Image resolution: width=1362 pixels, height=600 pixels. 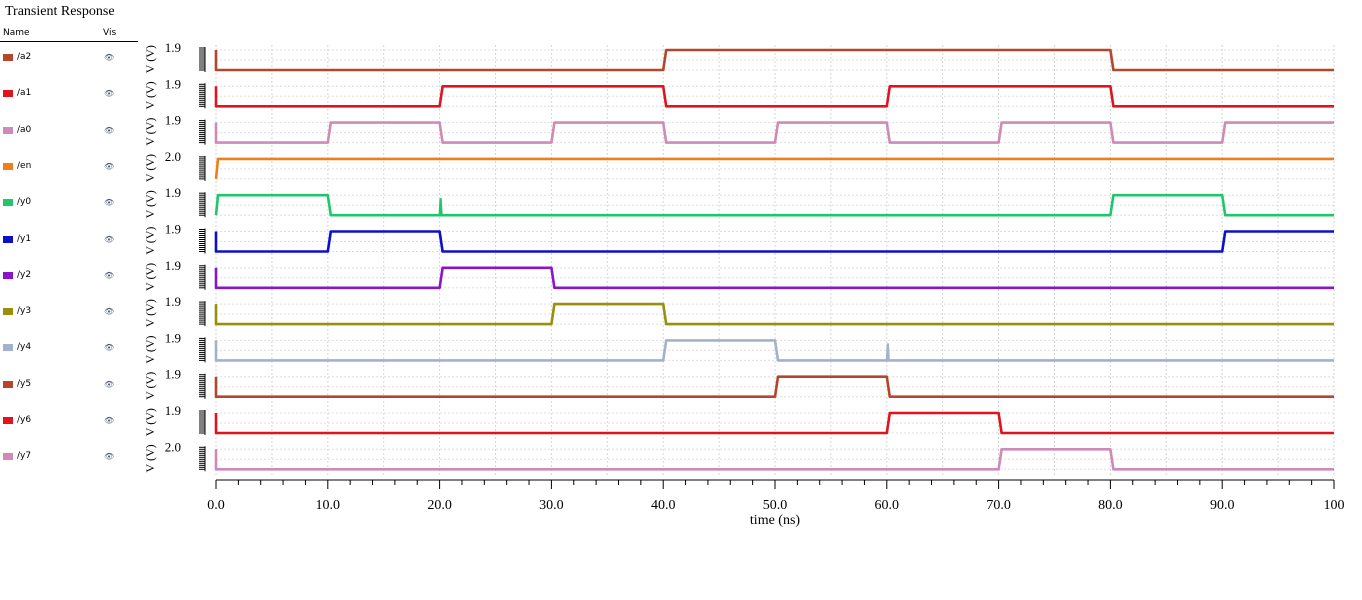 What do you see at coordinates (775, 505) in the screenshot?
I see `x-tick-label: 50.0` at bounding box center [775, 505].